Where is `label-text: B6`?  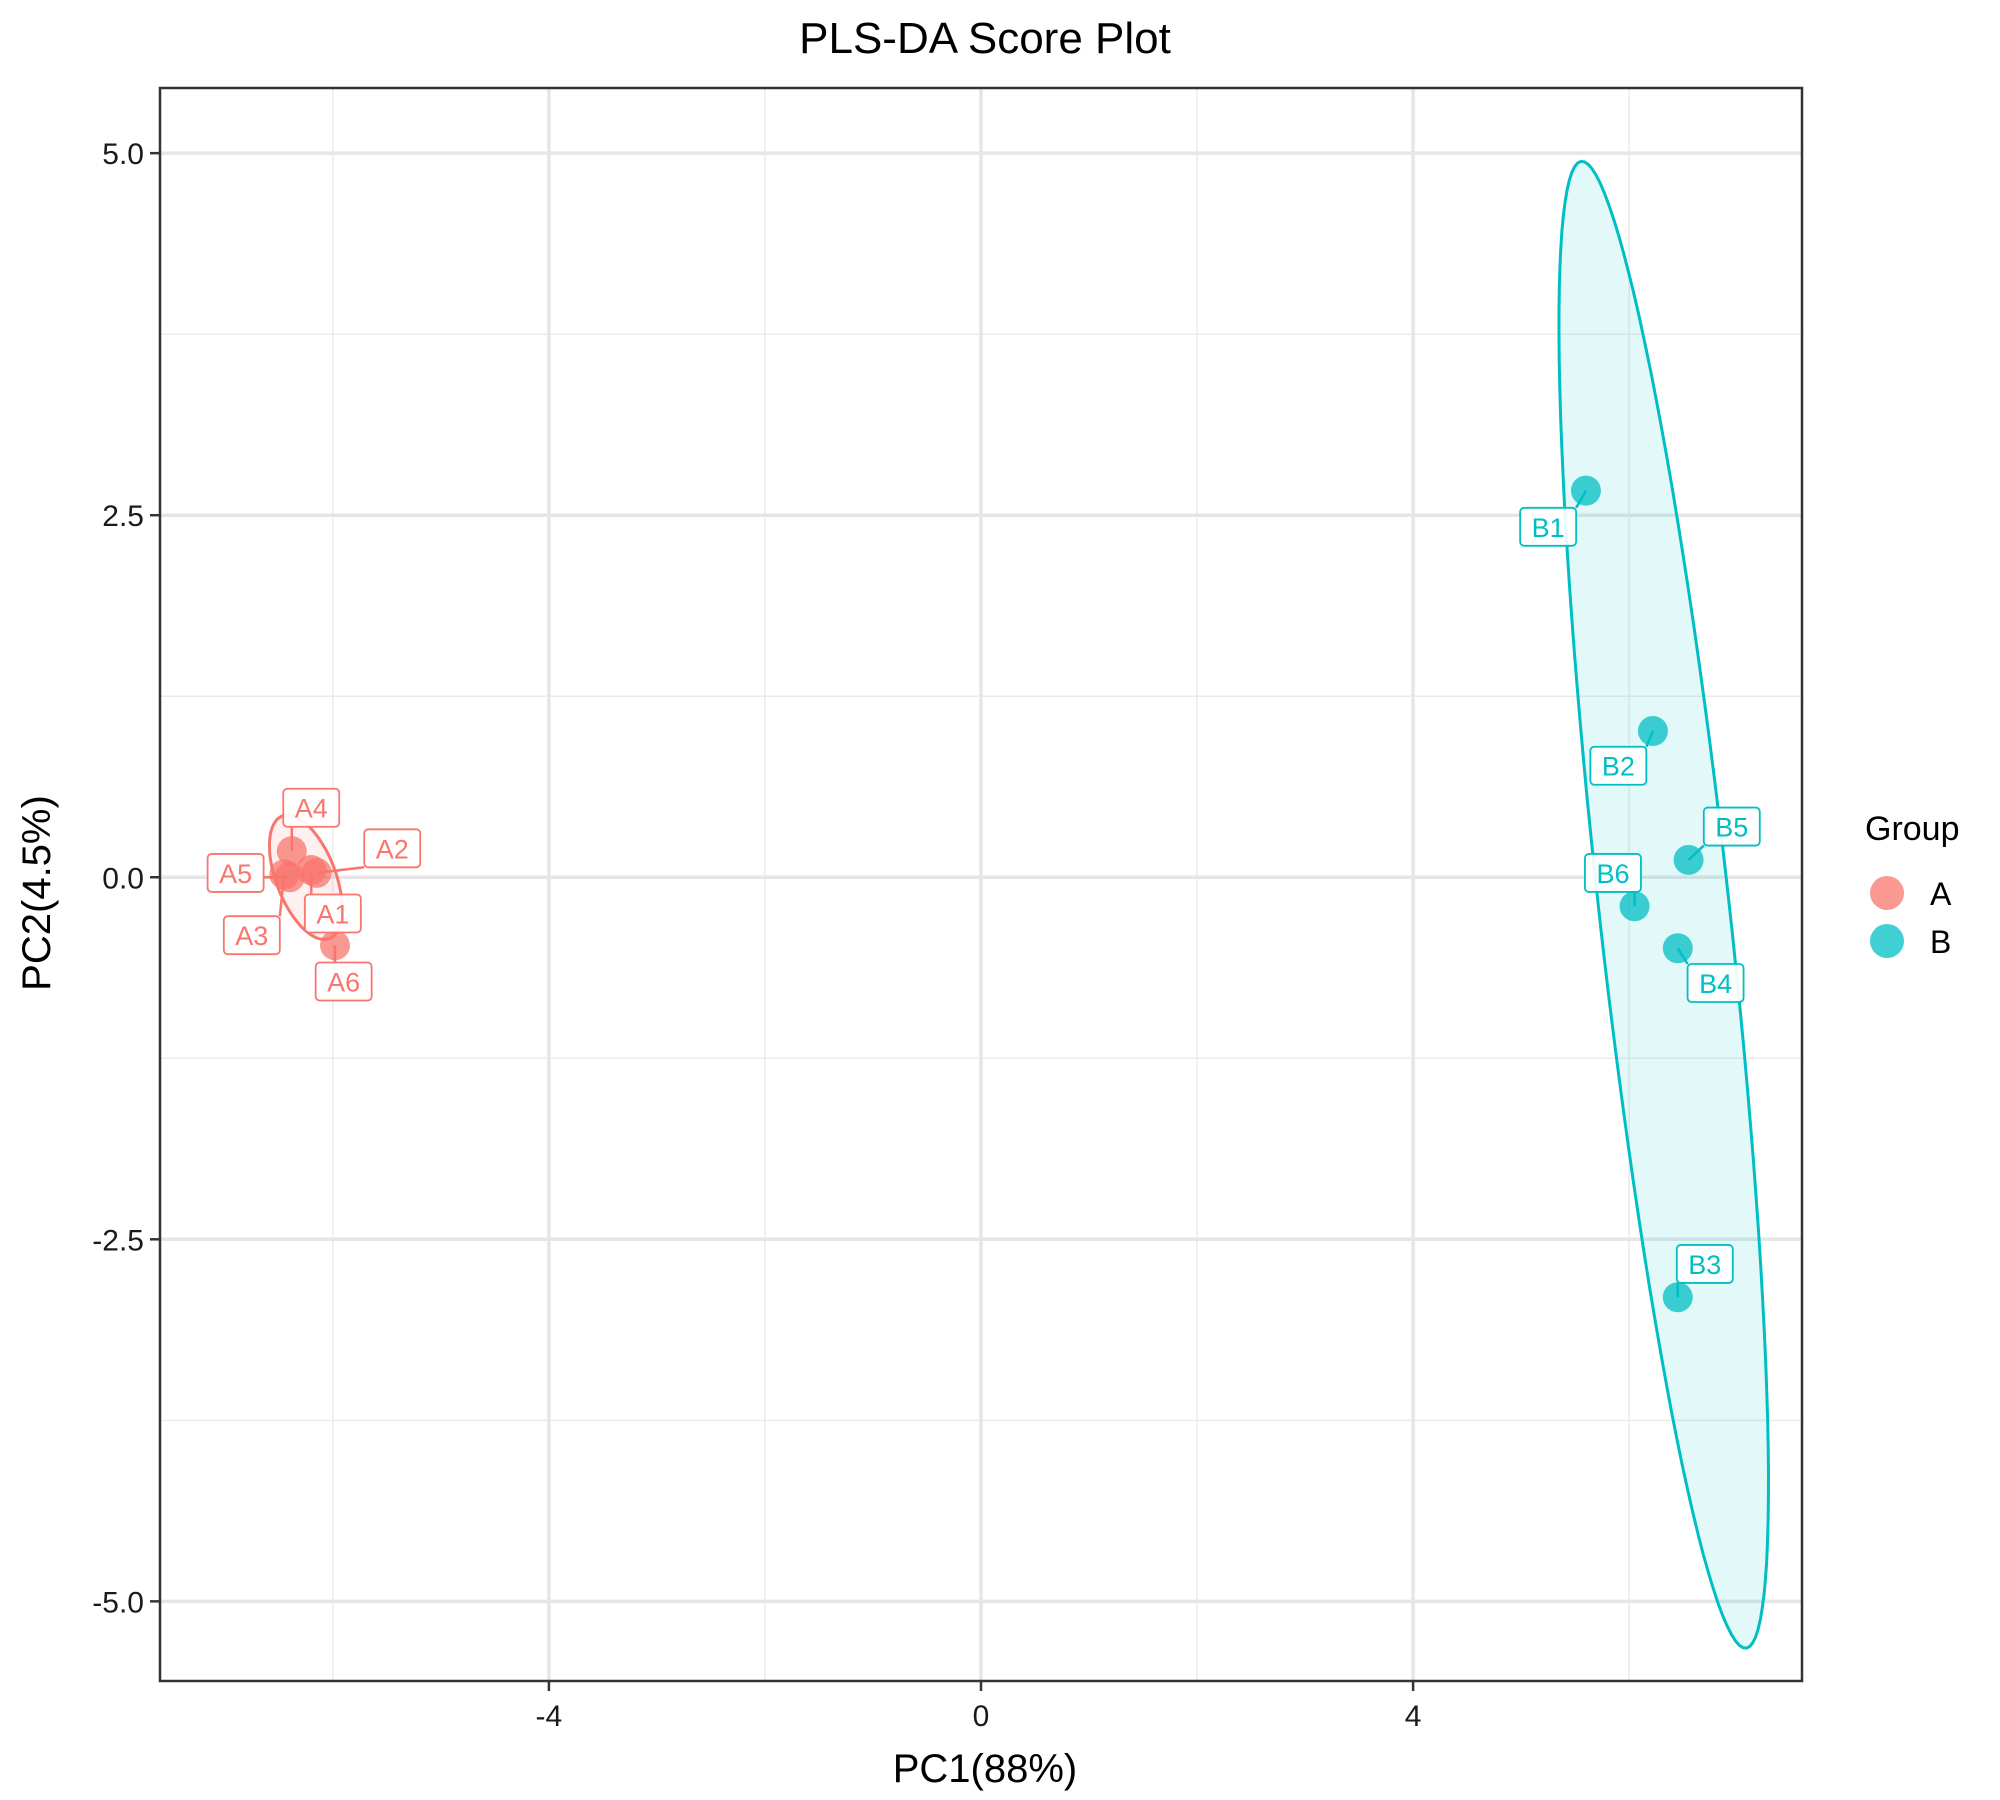 label-text: B6 is located at coordinates (1612, 874).